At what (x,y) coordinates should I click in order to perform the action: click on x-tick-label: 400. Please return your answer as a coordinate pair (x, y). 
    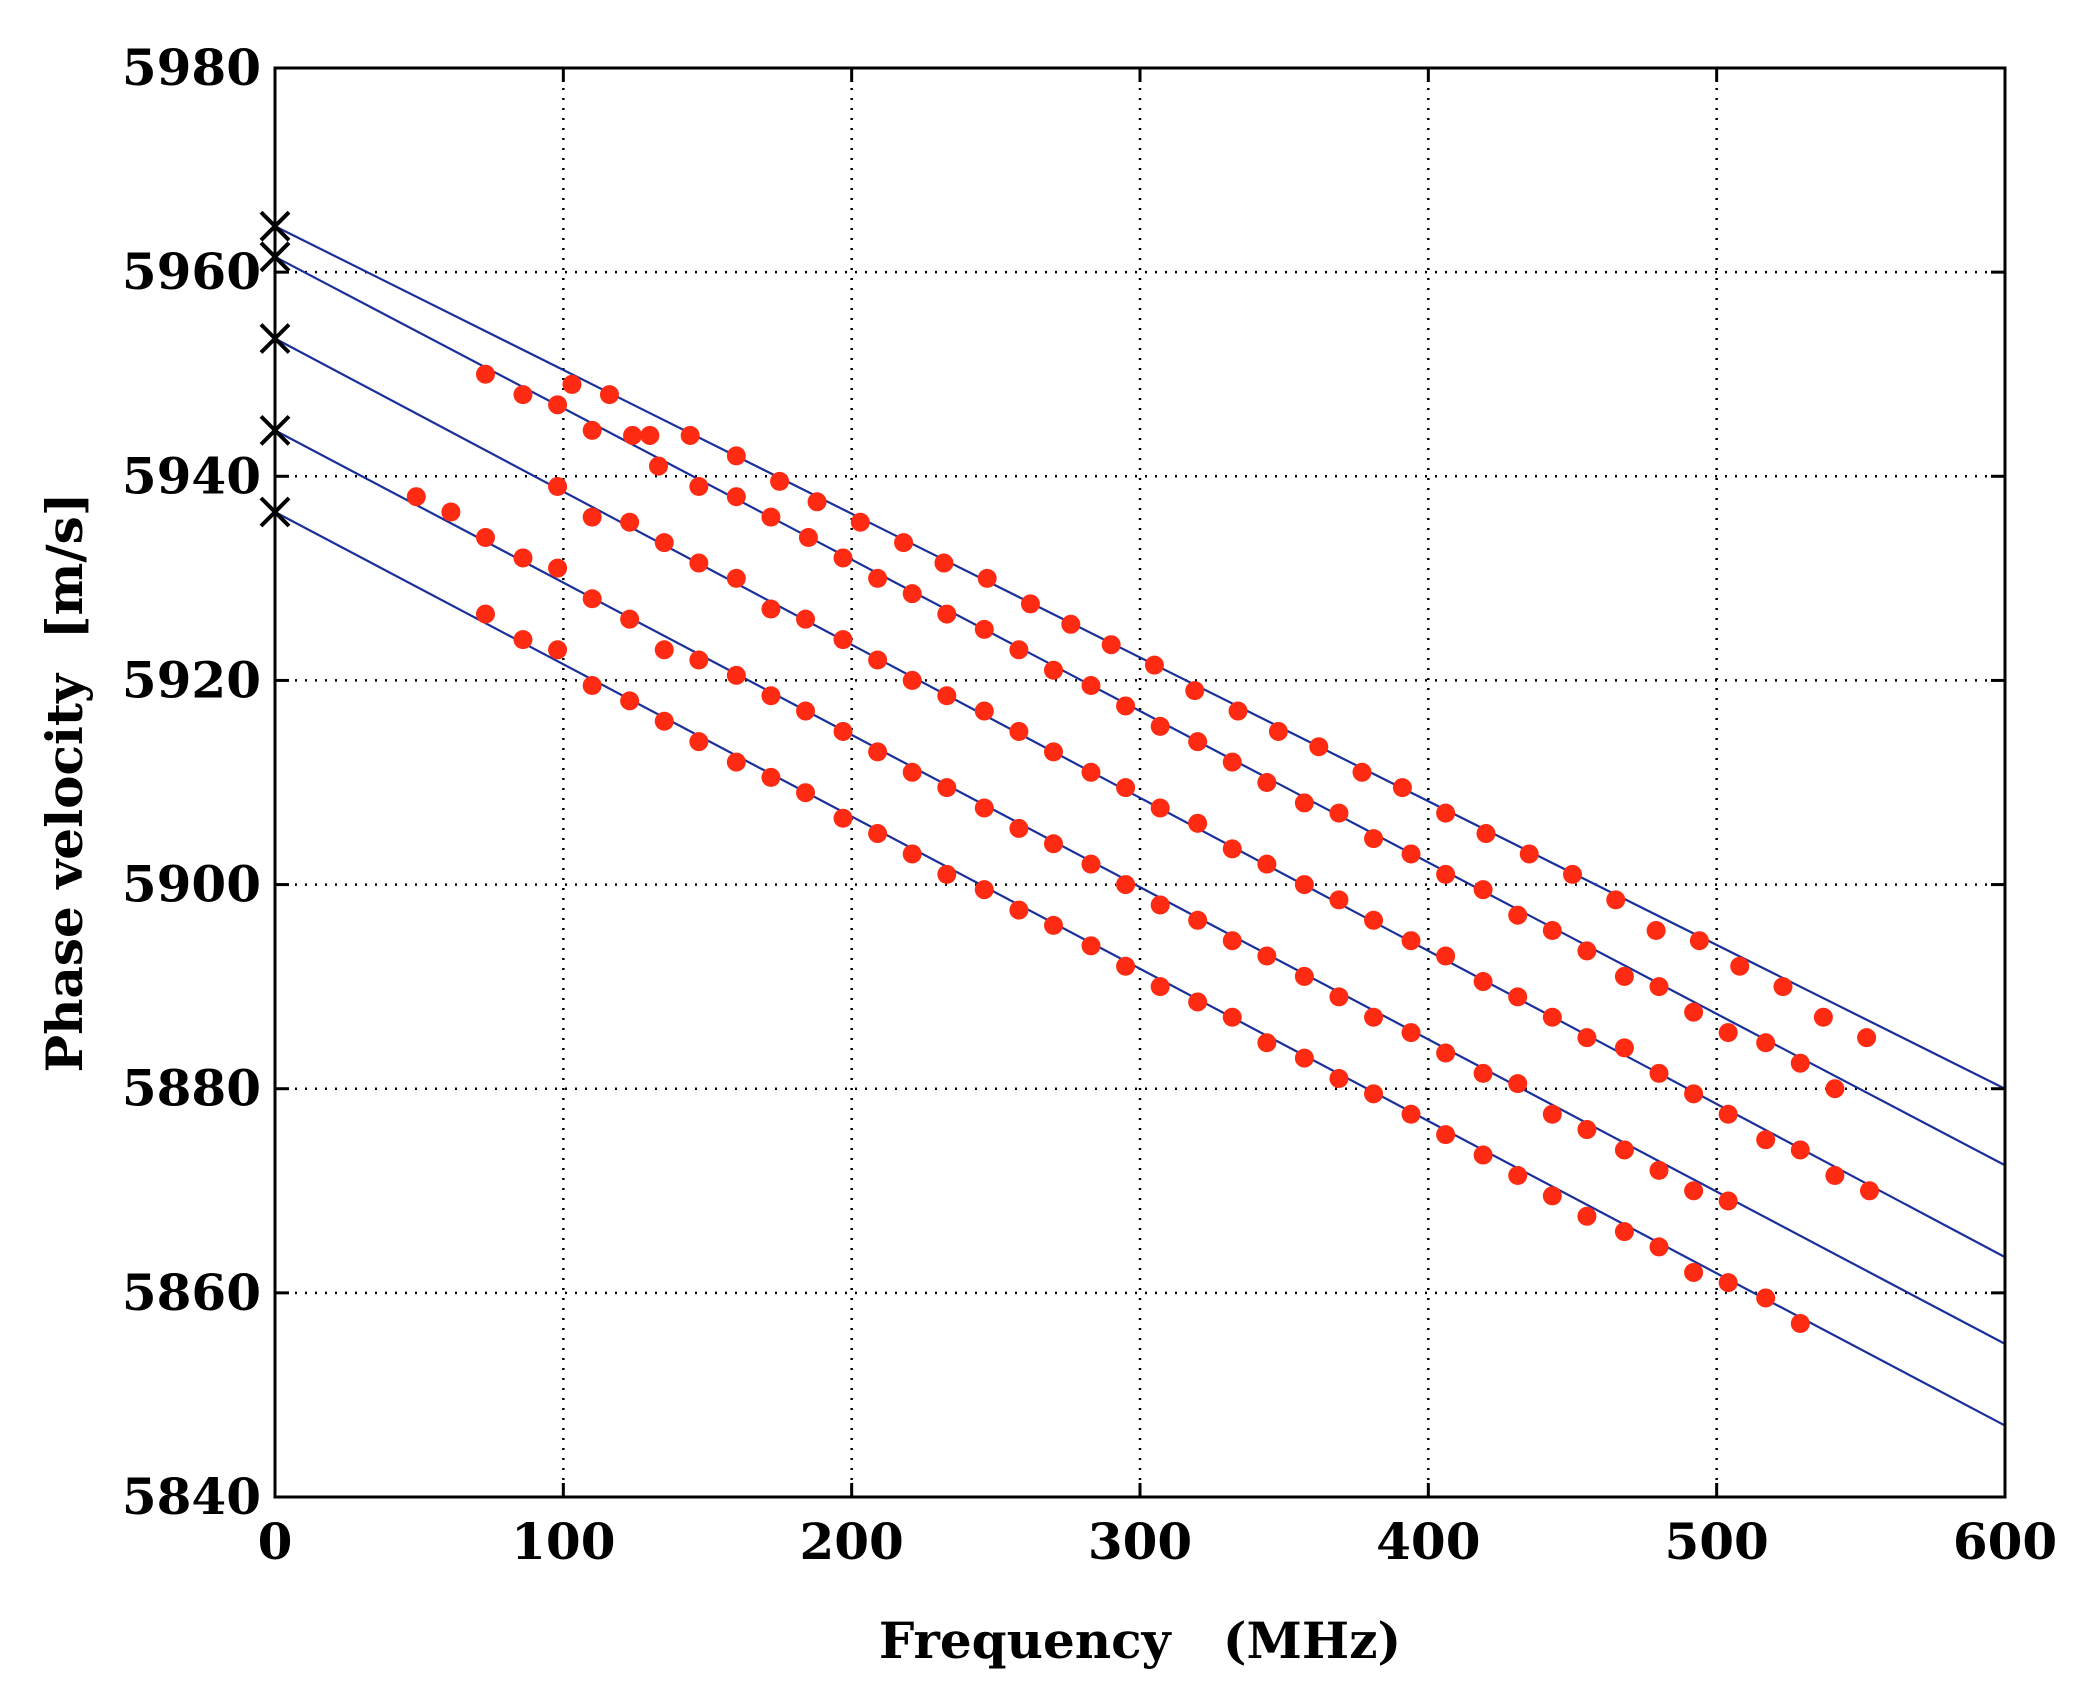
    Looking at the image, I should click on (1428, 1541).